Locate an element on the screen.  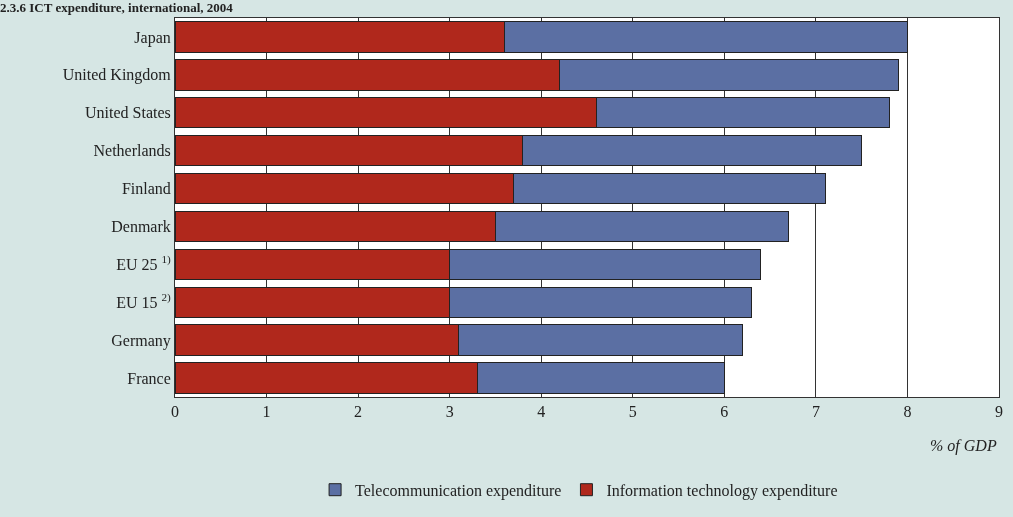
x-tick-label: 2 is located at coordinates (358, 412).